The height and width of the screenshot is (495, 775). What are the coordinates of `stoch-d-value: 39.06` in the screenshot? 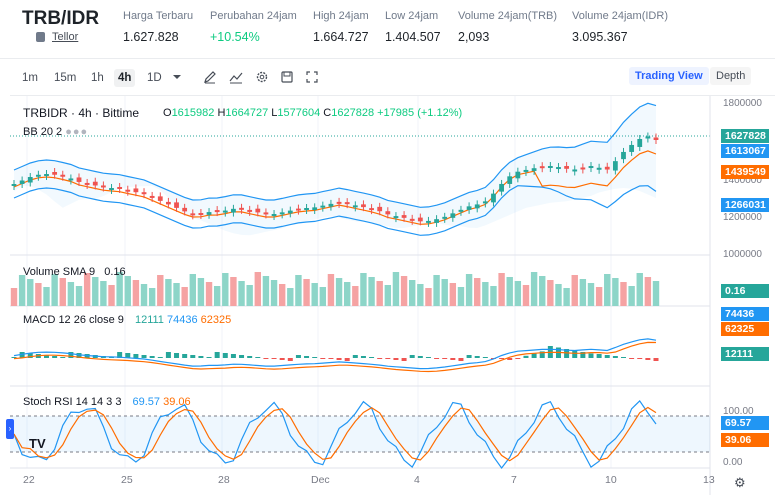 It's located at (177, 402).